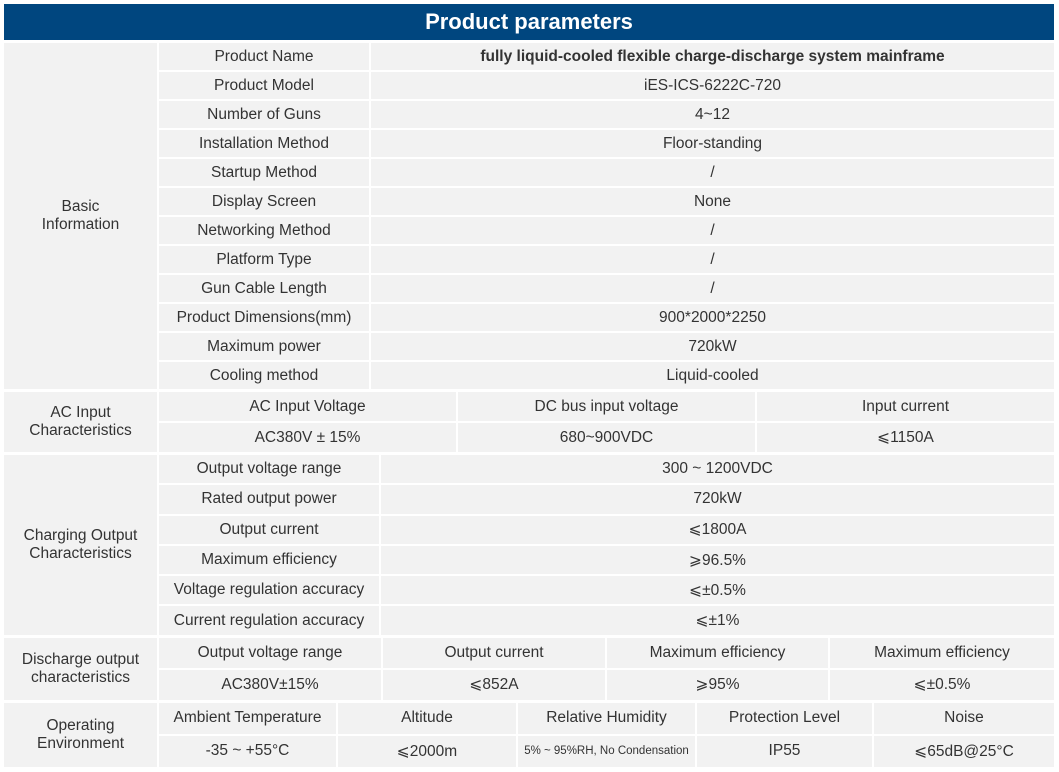  Describe the element at coordinates (905, 406) in the screenshot. I see `column-header: Input current` at that location.